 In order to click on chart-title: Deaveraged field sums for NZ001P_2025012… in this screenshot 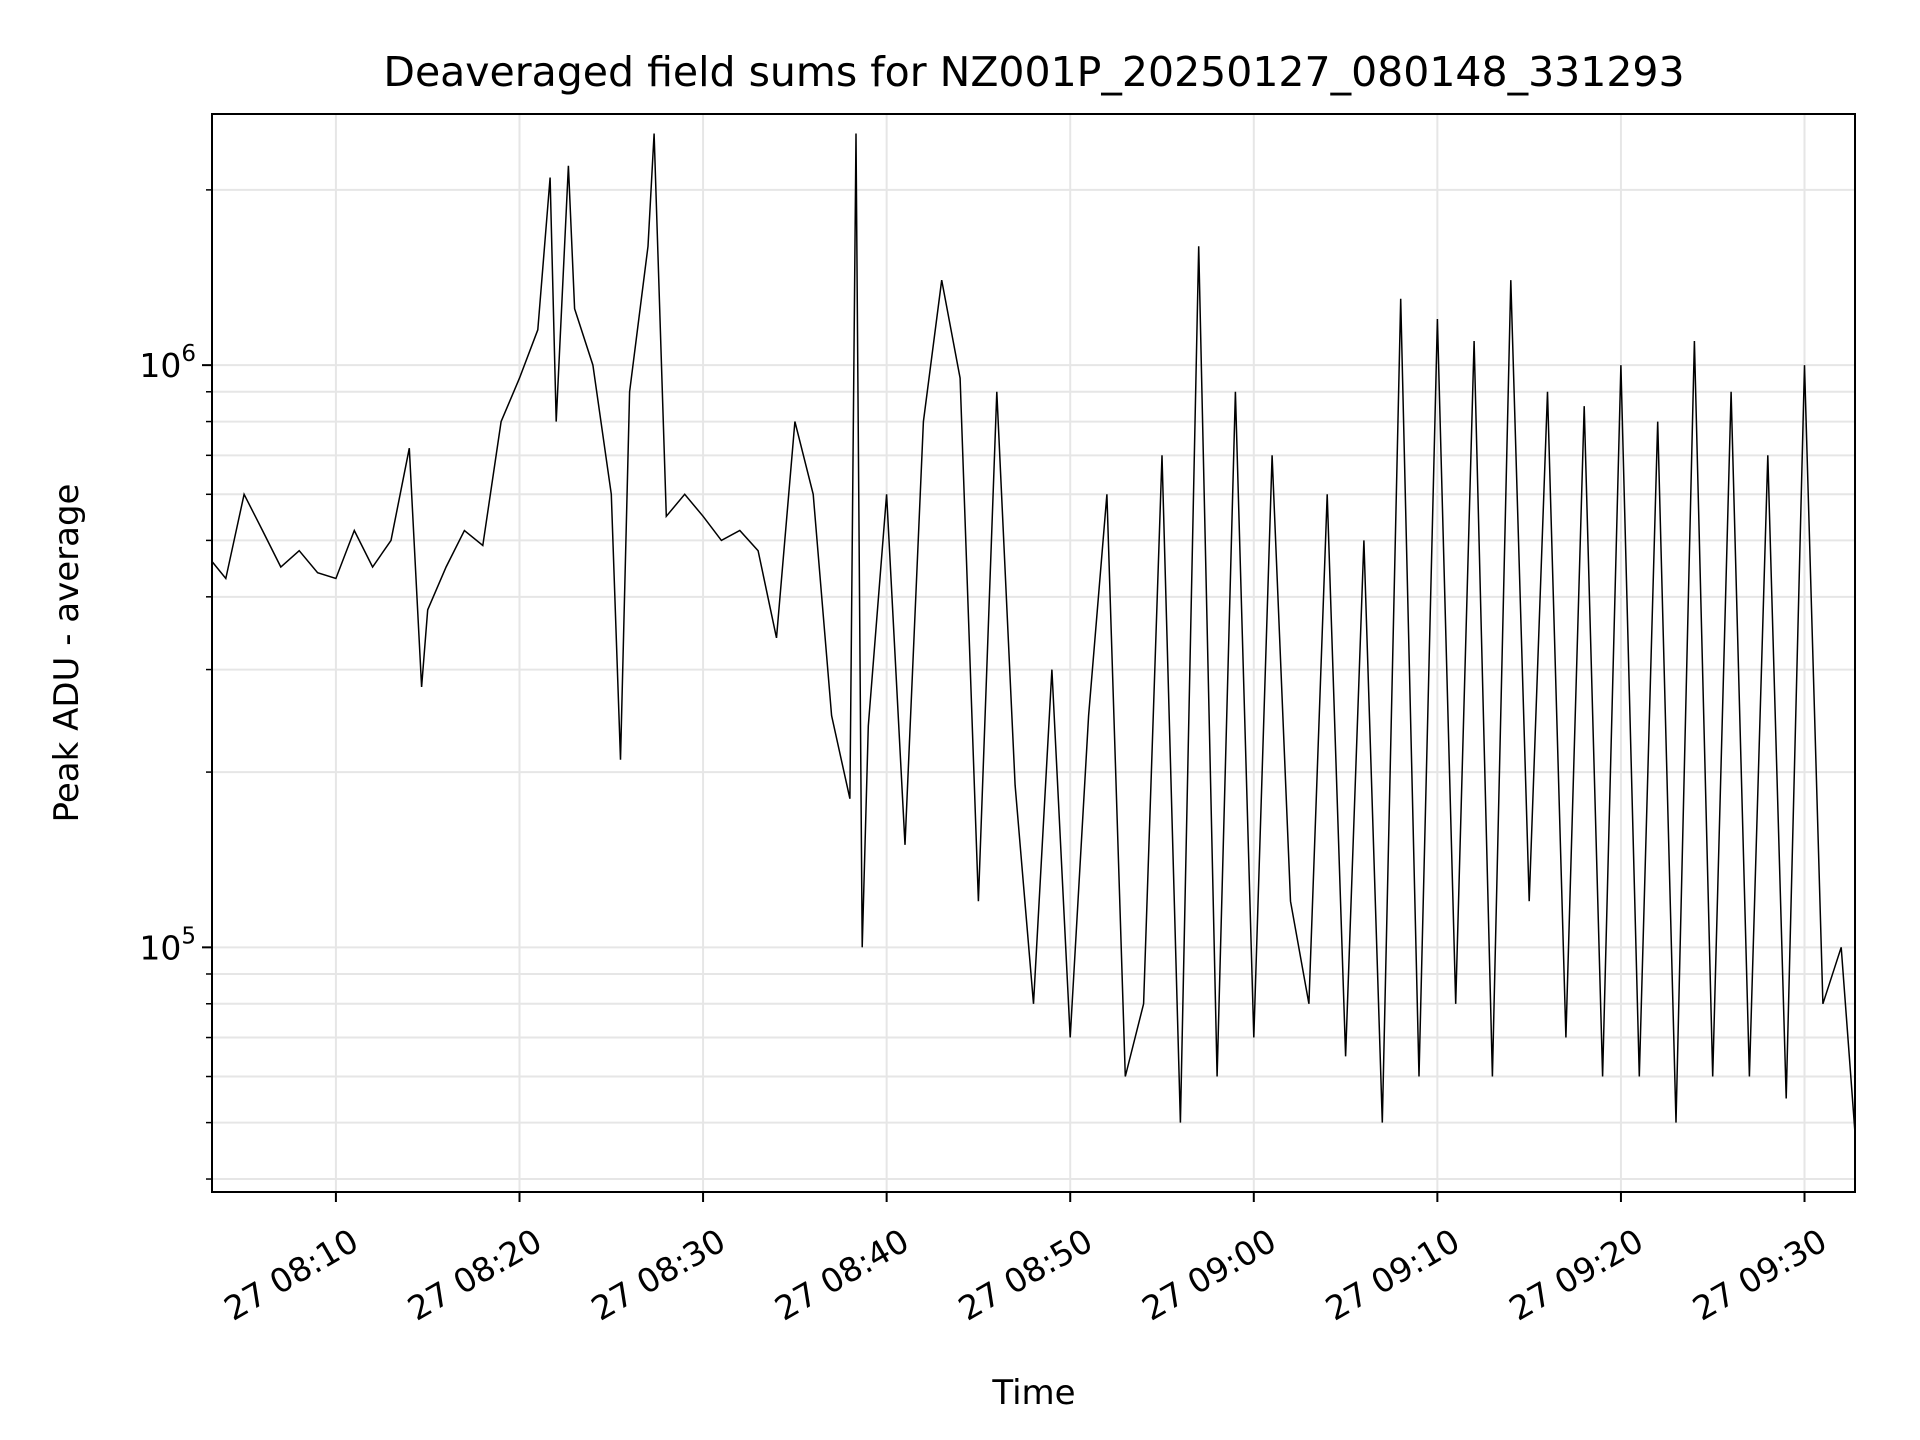, I will do `click(1033, 72)`.